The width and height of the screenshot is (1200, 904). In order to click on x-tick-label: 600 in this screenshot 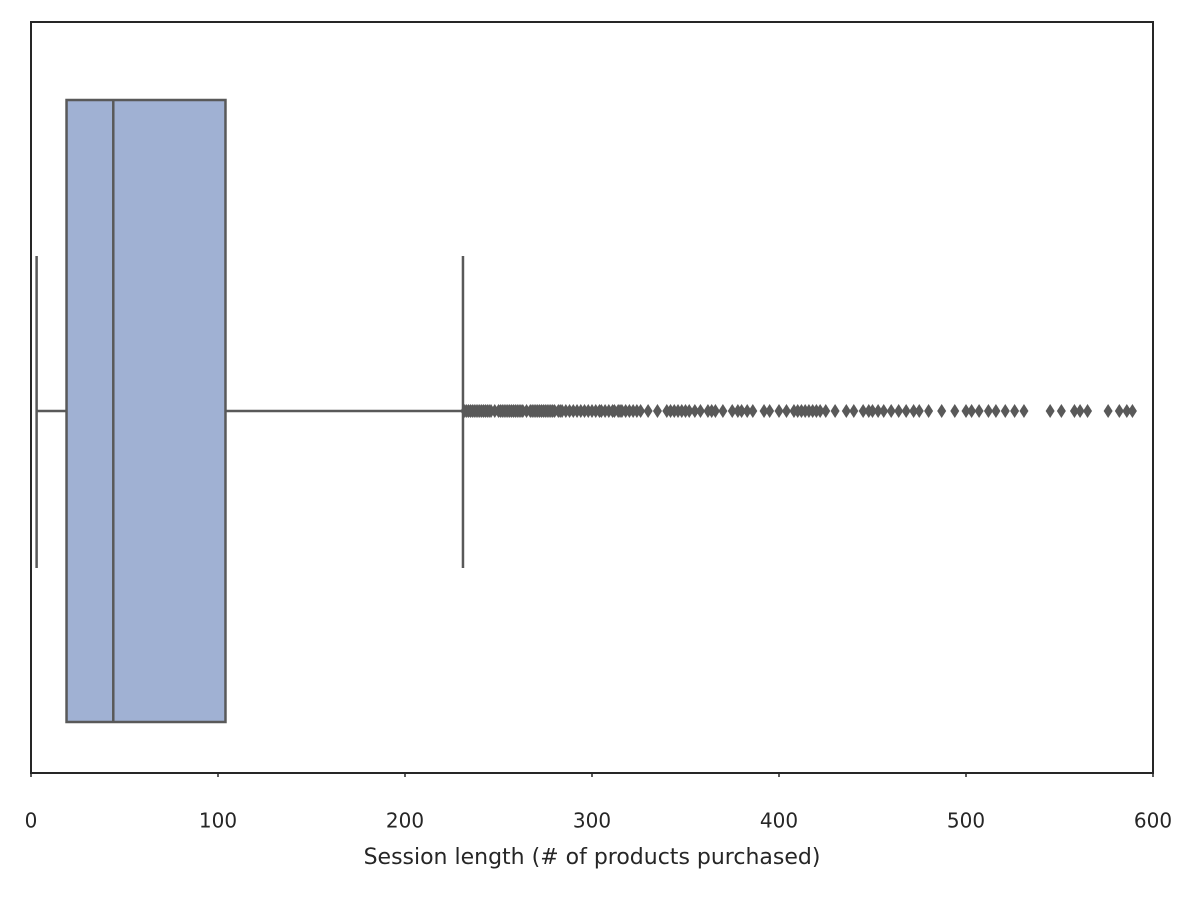, I will do `click(1153, 821)`.